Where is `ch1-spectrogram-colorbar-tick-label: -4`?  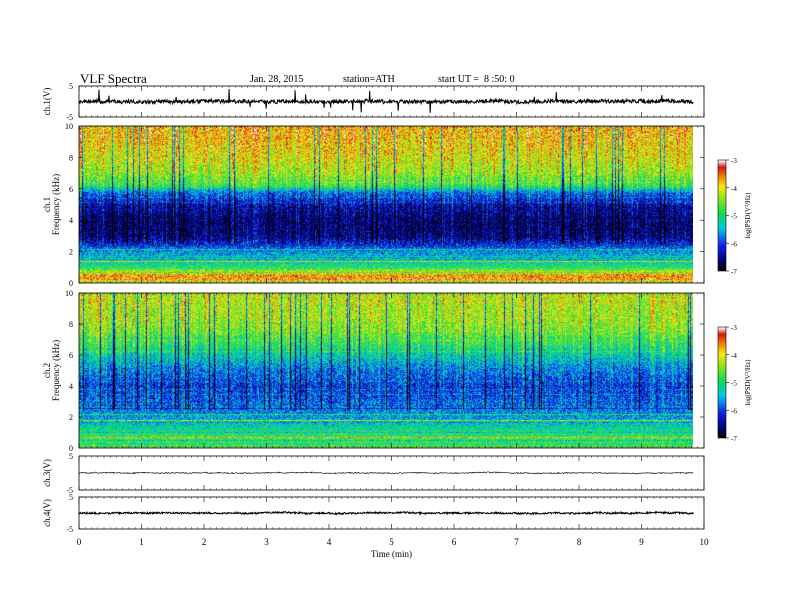
ch1-spectrogram-colorbar-tick-label: -4 is located at coordinates (734, 189).